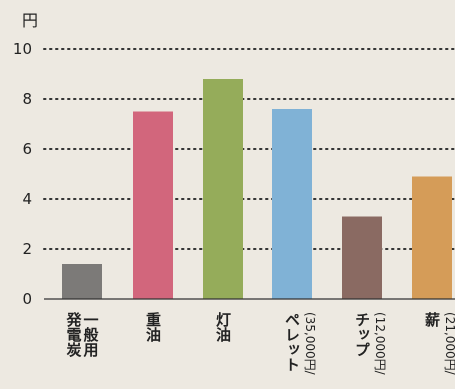  I want to click on category-label: 灯油, so click(223, 327).